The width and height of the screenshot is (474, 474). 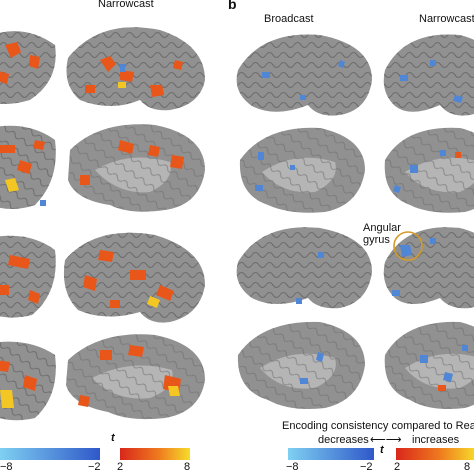 What do you see at coordinates (232, 6) in the screenshot?
I see `panel-b-label: b` at bounding box center [232, 6].